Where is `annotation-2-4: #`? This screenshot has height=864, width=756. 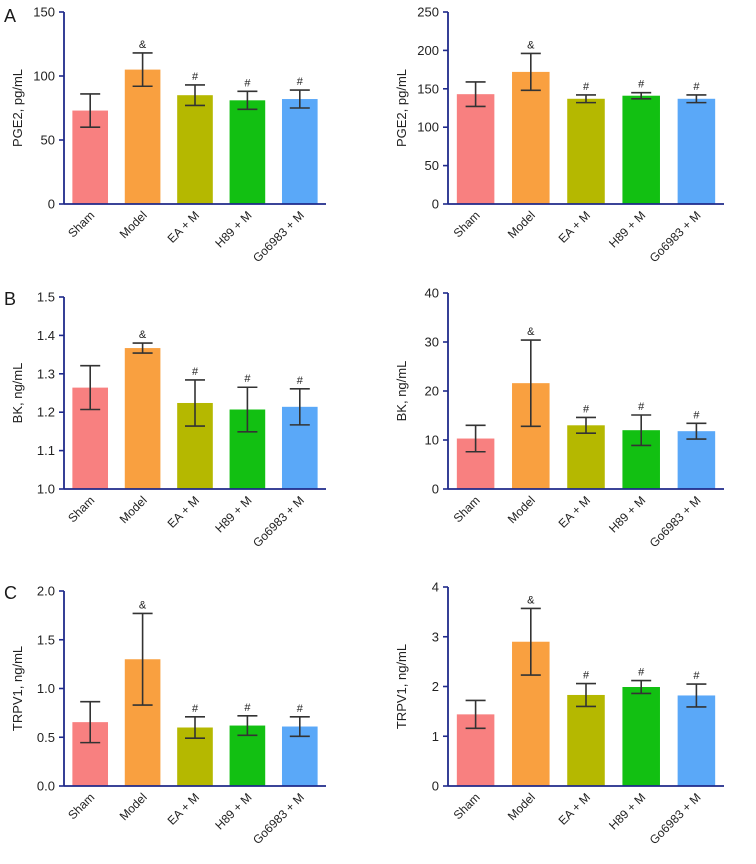 annotation-2-4: # is located at coordinates (300, 381).